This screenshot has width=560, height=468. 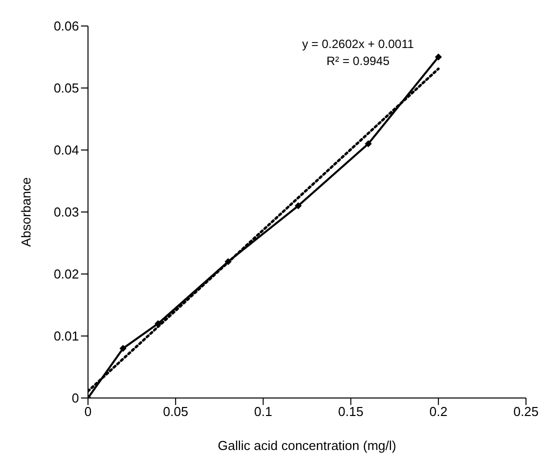 What do you see at coordinates (66, 212) in the screenshot?
I see `y-tick-label: 0.03` at bounding box center [66, 212].